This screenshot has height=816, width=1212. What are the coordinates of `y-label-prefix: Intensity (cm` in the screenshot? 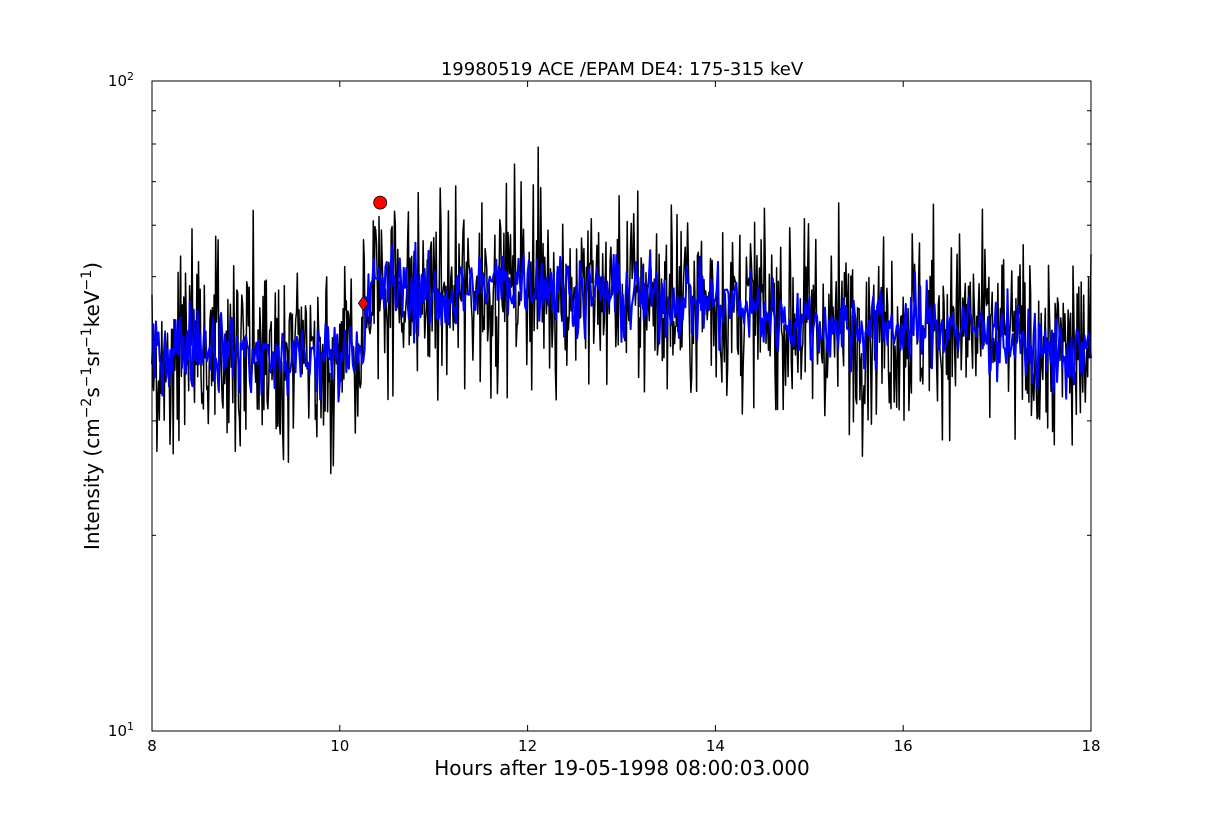 It's located at (92, 484).